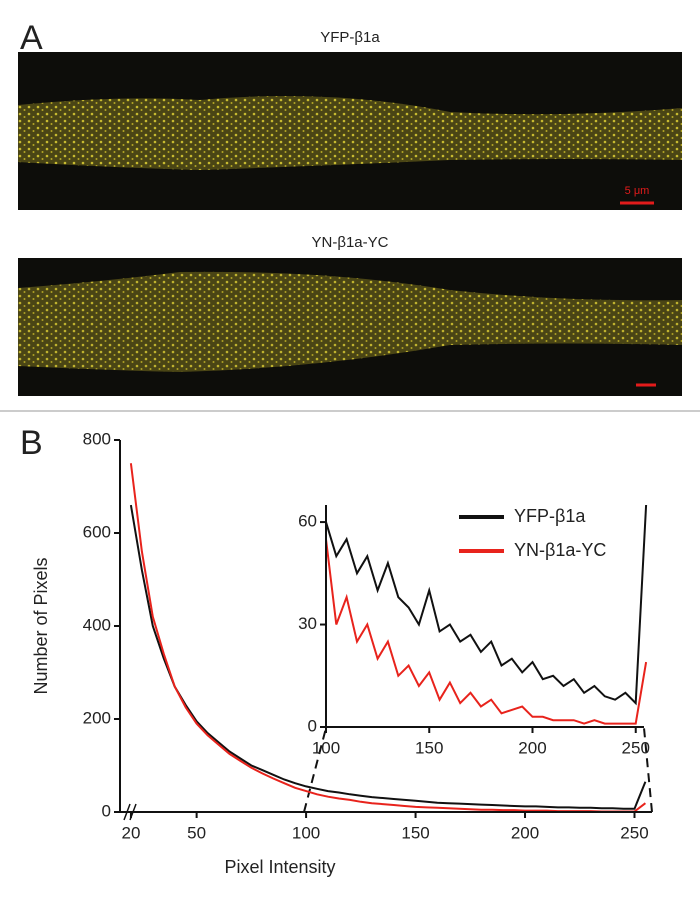  Describe the element at coordinates (637, 191) in the screenshot. I see `scale-label: 5 μm` at that location.